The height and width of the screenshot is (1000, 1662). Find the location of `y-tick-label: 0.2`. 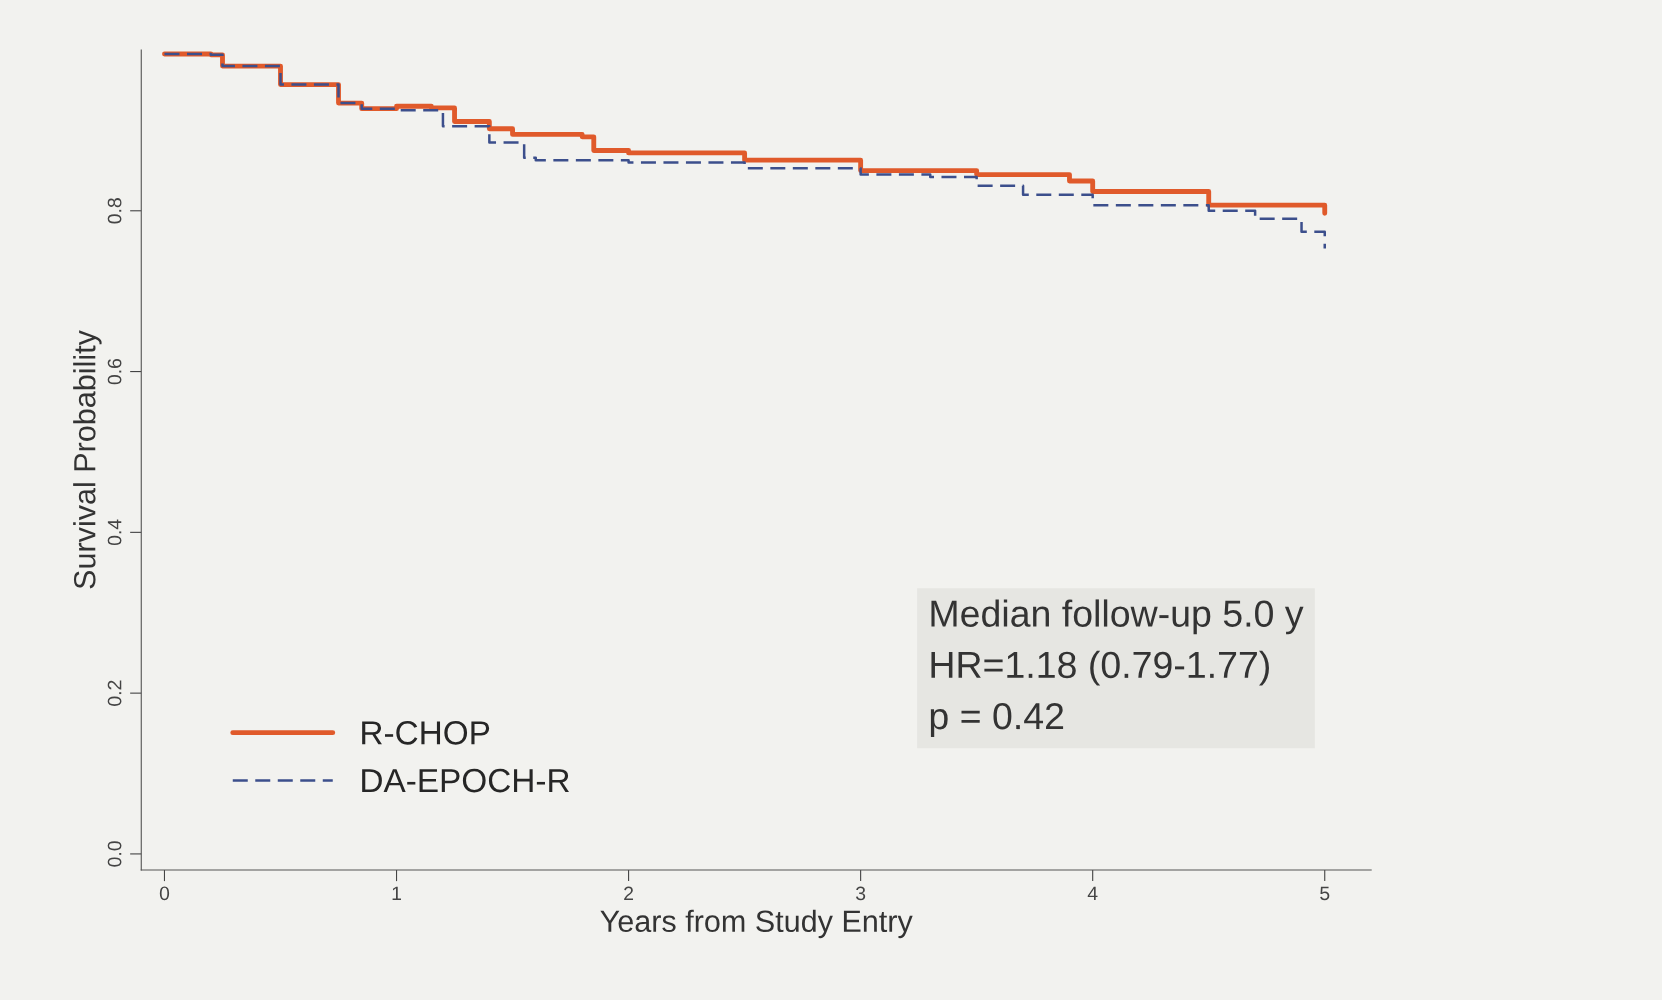

y-tick-label: 0.2 is located at coordinates (114, 693).